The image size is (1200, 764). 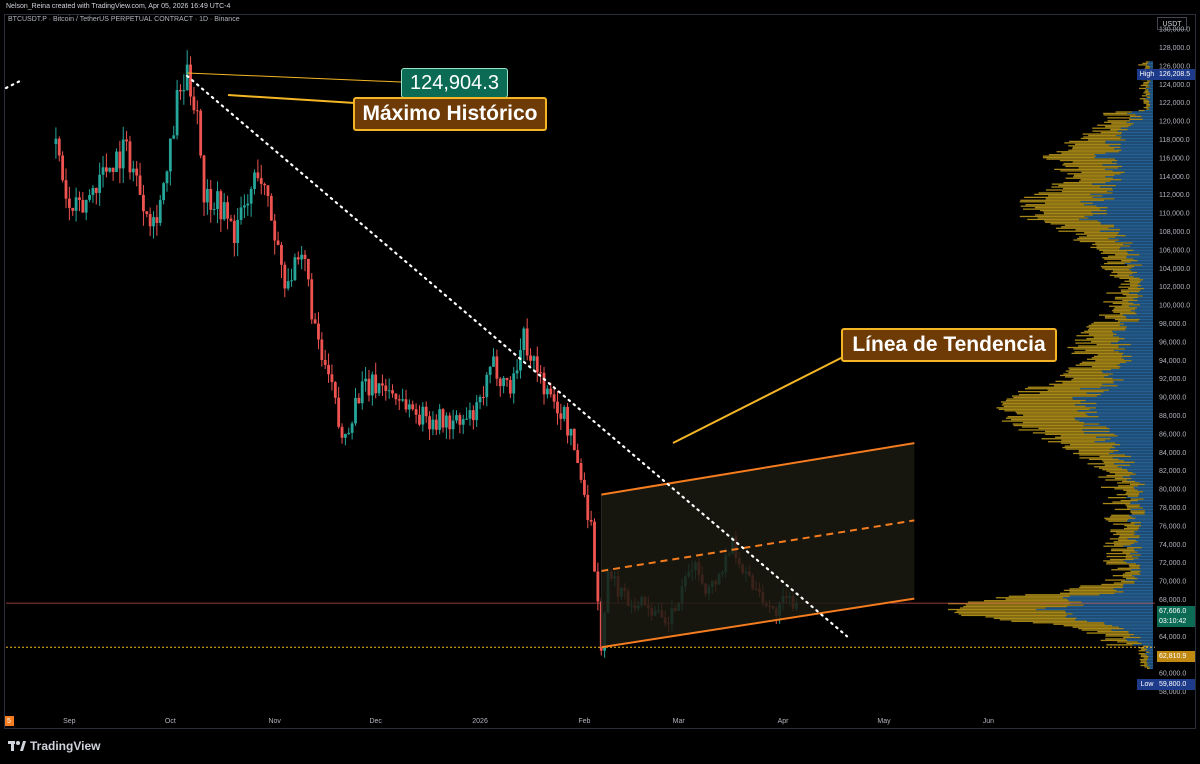 I want to click on x-tick-label: Nov, so click(x=274, y=721).